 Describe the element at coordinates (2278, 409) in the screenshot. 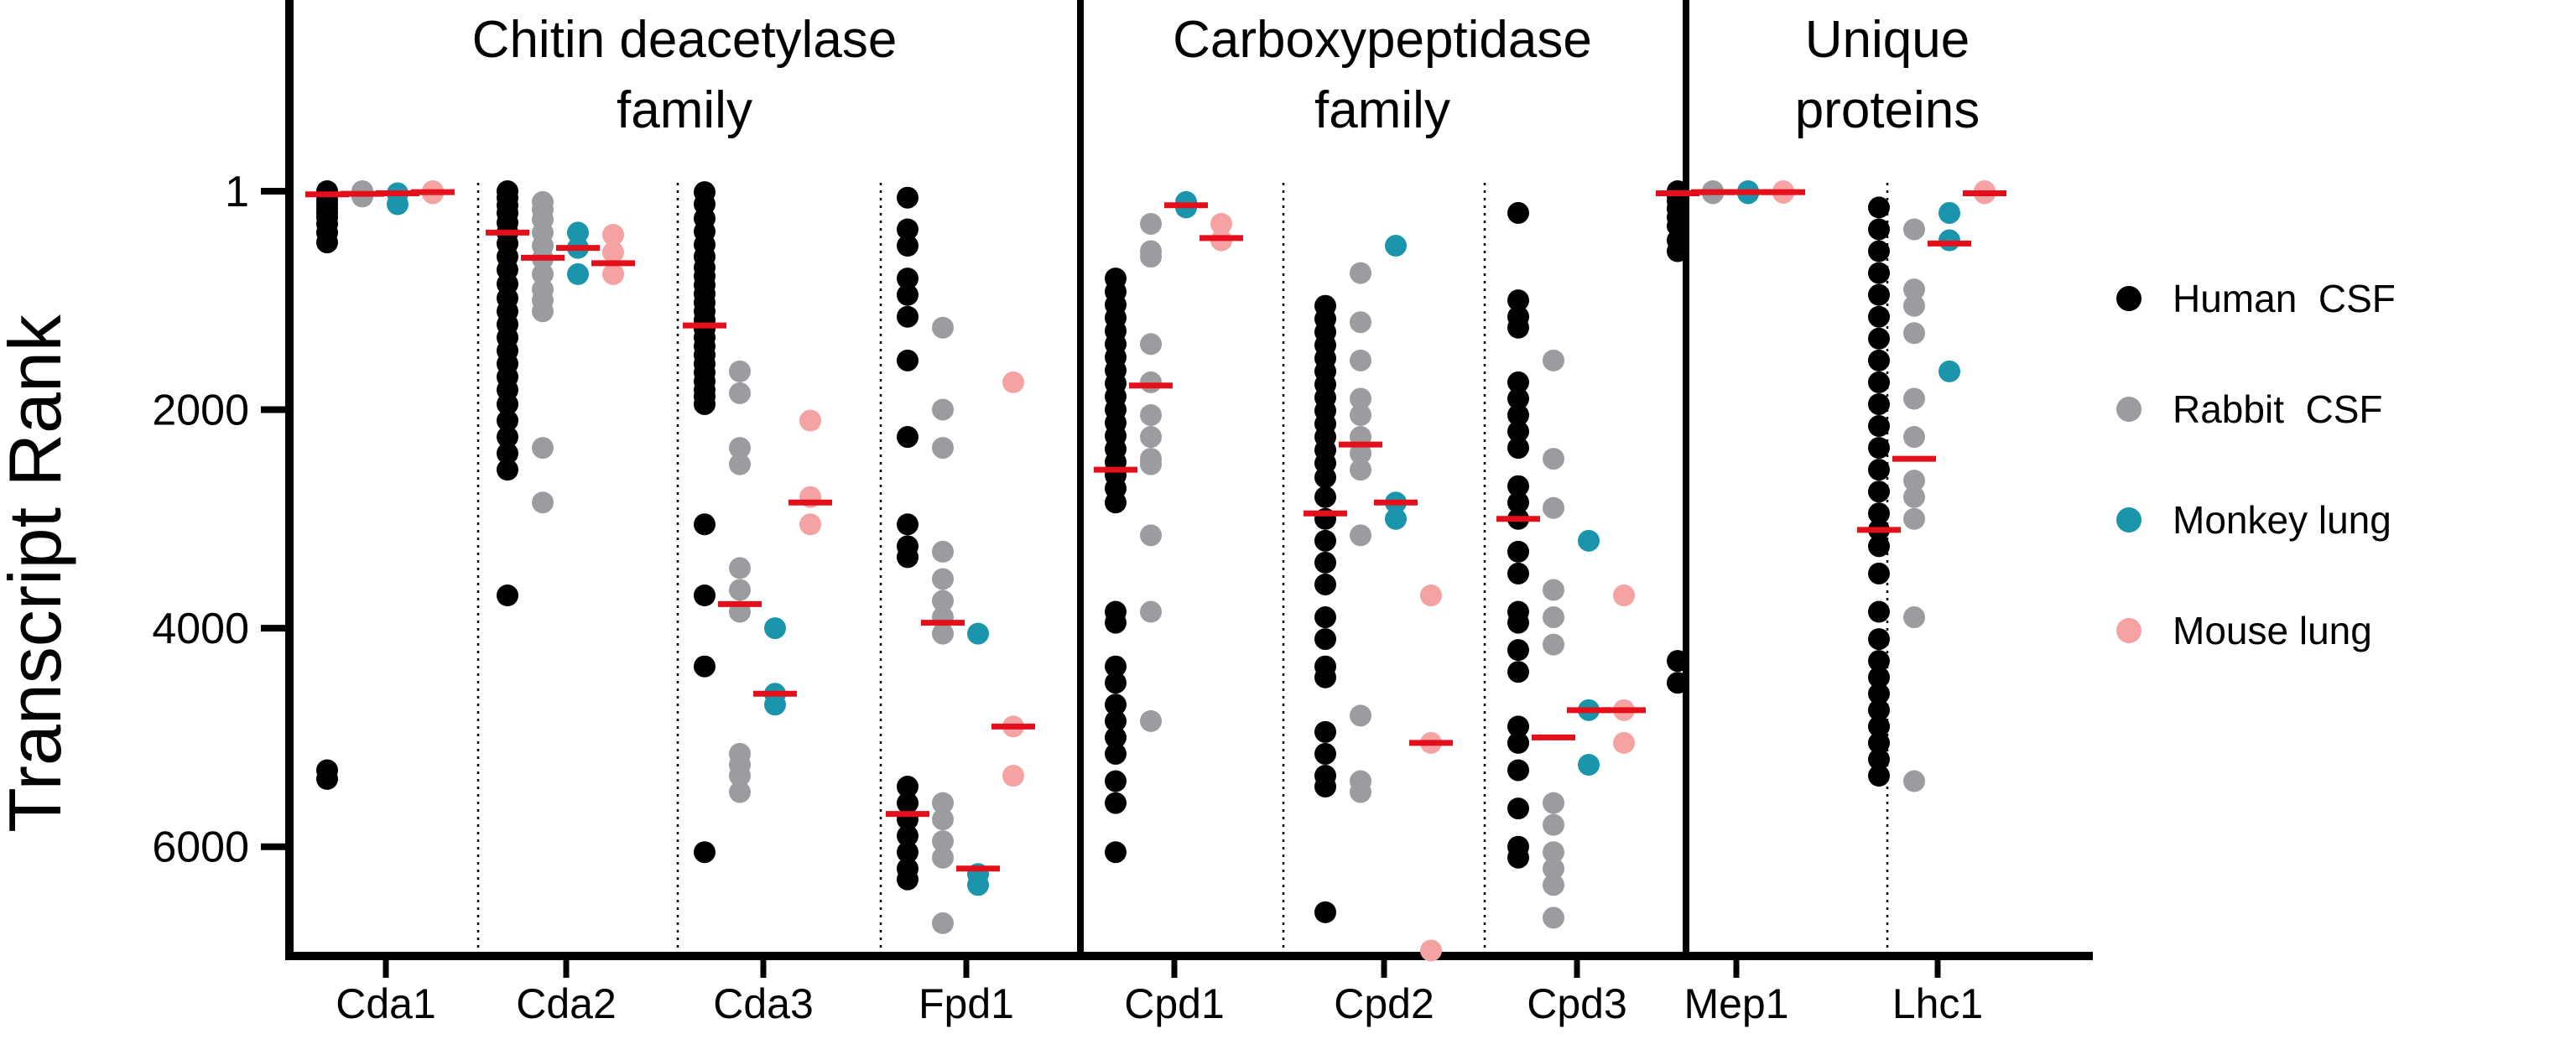

I see `legend-label: Rabbit CSF` at that location.